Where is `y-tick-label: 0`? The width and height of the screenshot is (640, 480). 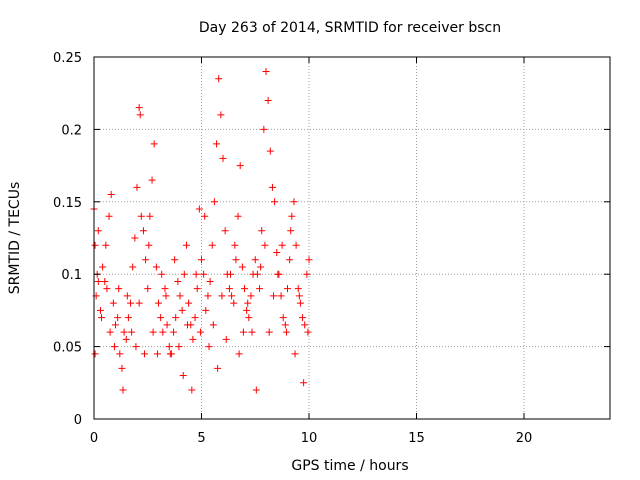
y-tick-label: 0 is located at coordinates (78, 420).